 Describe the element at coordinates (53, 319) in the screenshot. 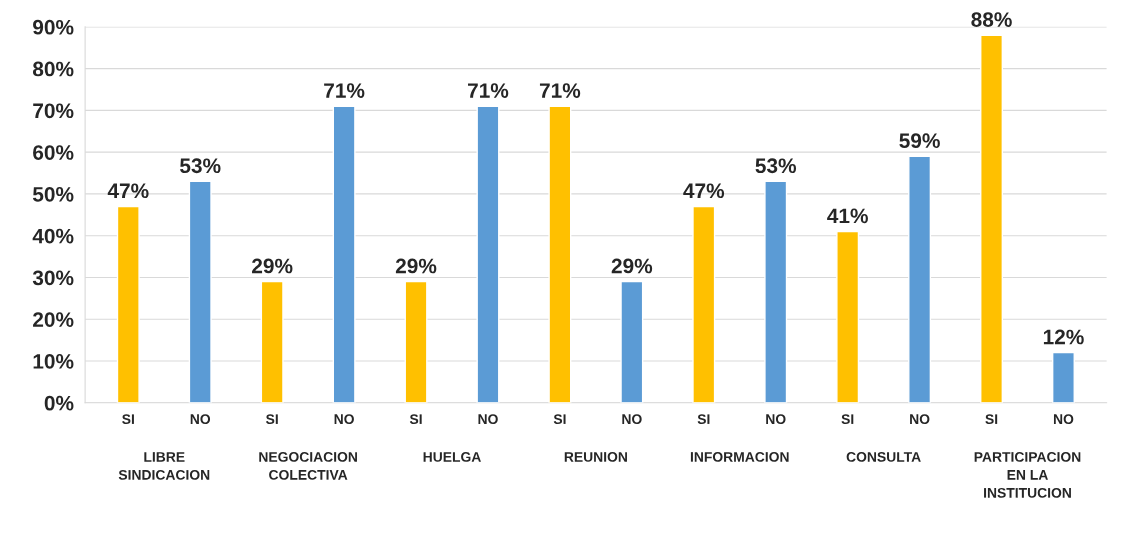

I see `y-tick-label: 20%` at that location.